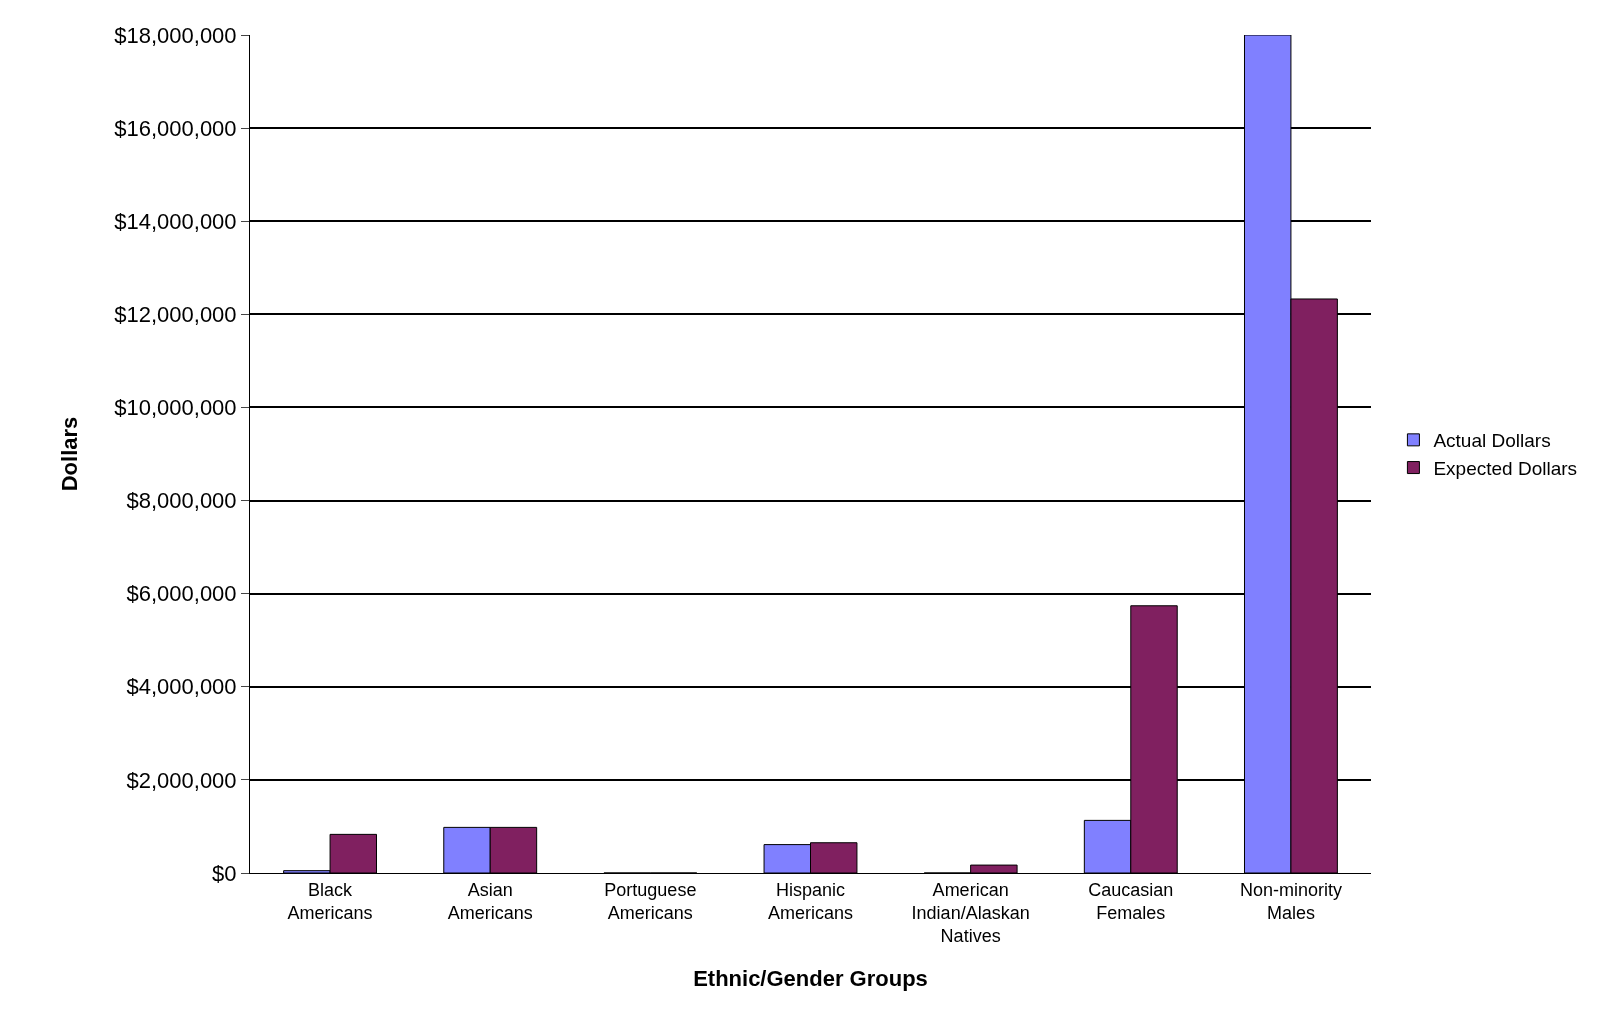  What do you see at coordinates (1290, 901) in the screenshot?
I see `x-tick-label: Non-minority Males` at bounding box center [1290, 901].